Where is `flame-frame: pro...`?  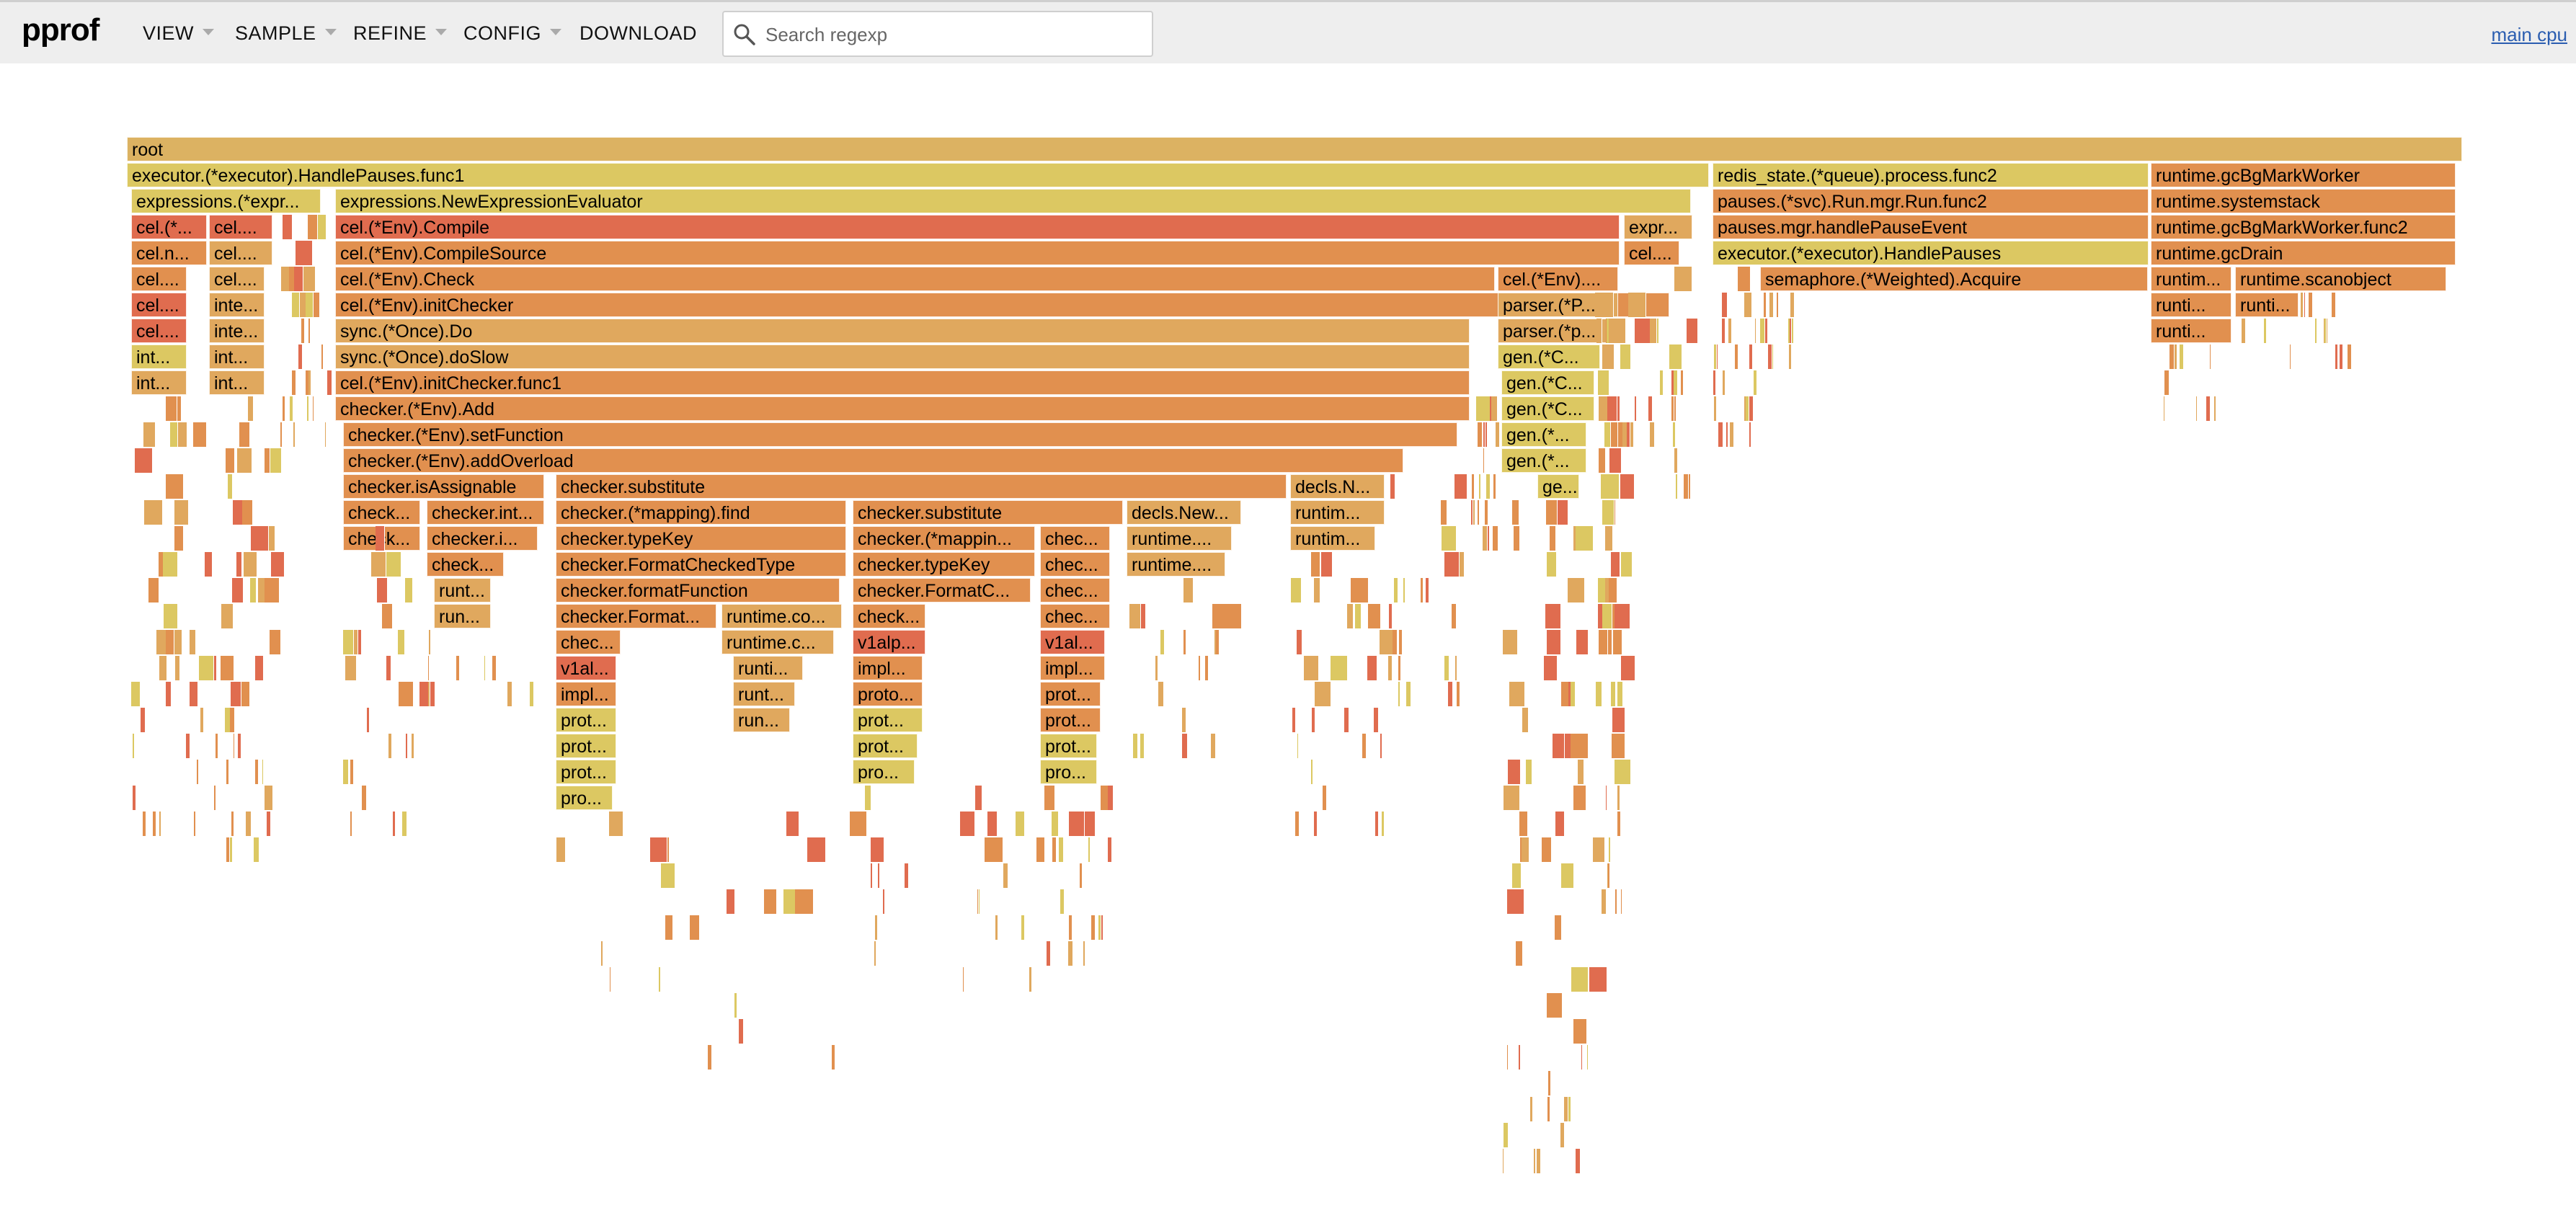 flame-frame: pro... is located at coordinates (584, 798).